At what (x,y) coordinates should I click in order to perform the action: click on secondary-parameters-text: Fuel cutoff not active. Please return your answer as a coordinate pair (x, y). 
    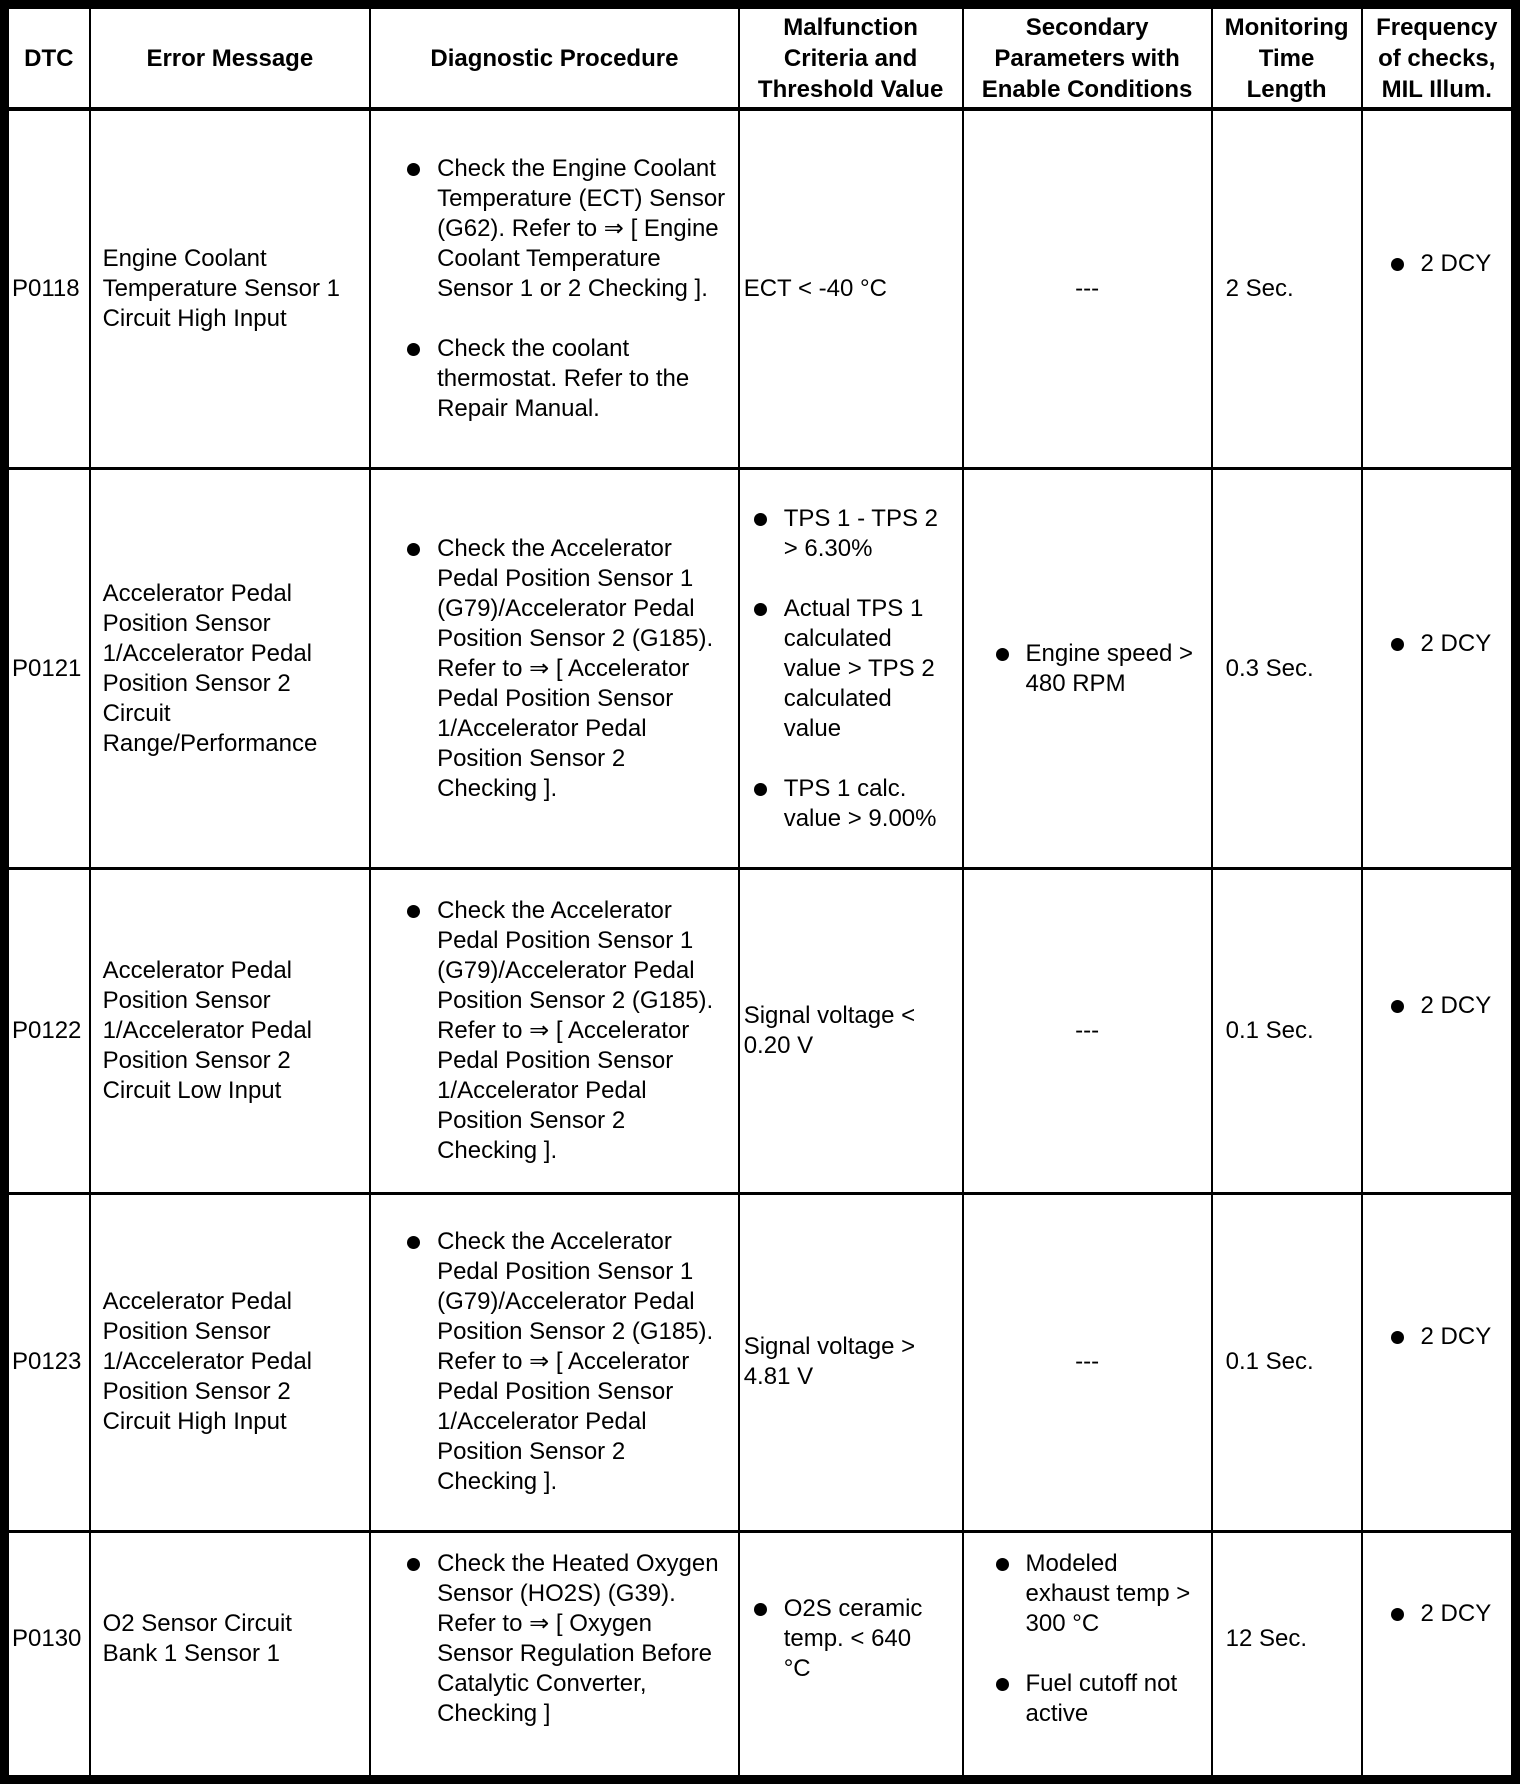
    Looking at the image, I should click on (1101, 1698).